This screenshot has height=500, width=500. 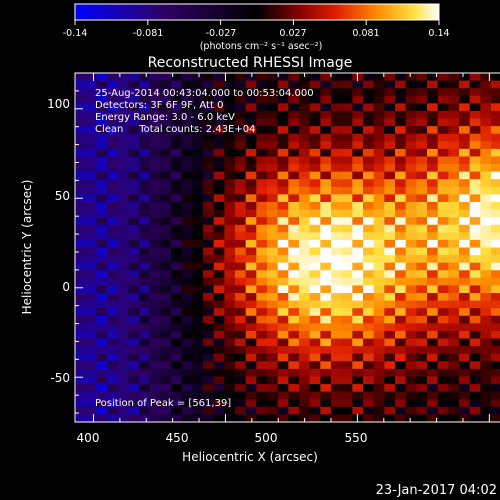 What do you see at coordinates (266, 438) in the screenshot?
I see `x-tick-label: 500` at bounding box center [266, 438].